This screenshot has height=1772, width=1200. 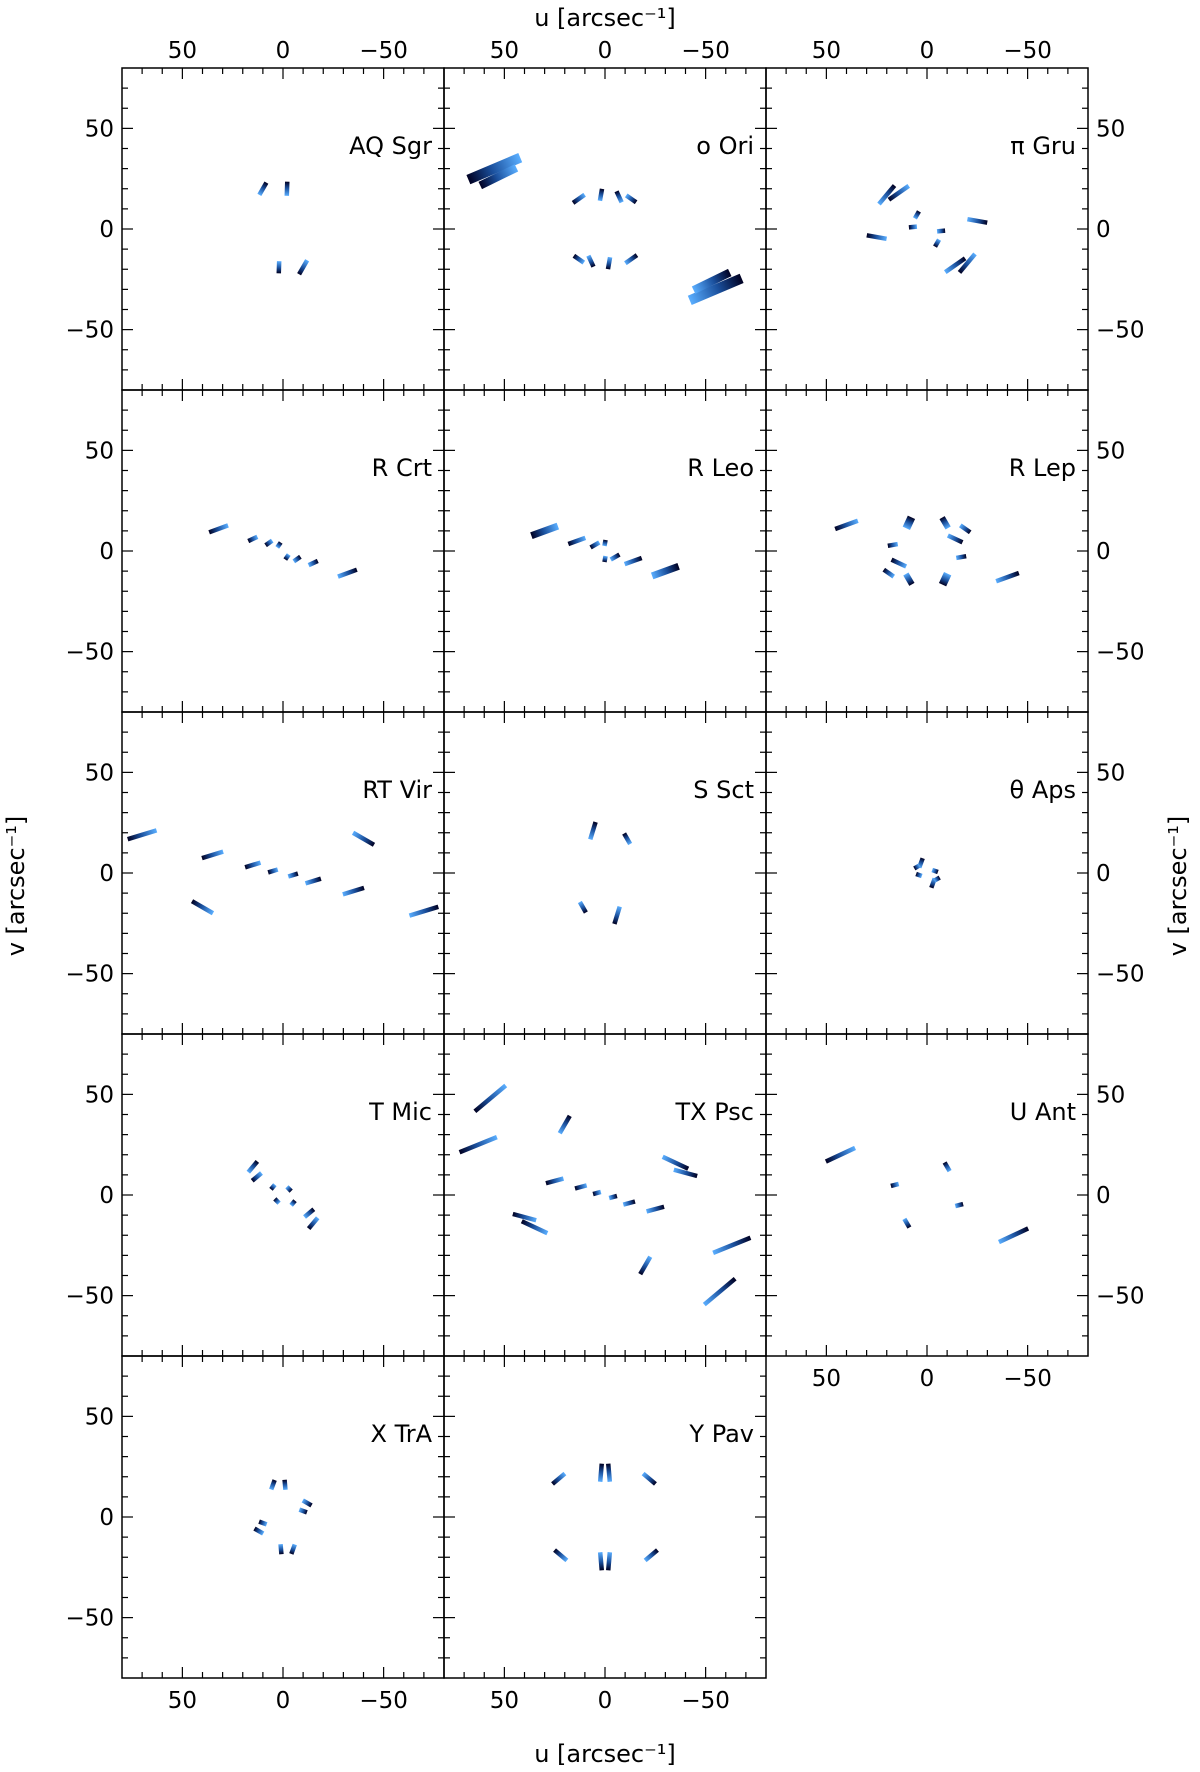 I want to click on x-tick-label-bottom: 50, so click(x=826, y=1379).